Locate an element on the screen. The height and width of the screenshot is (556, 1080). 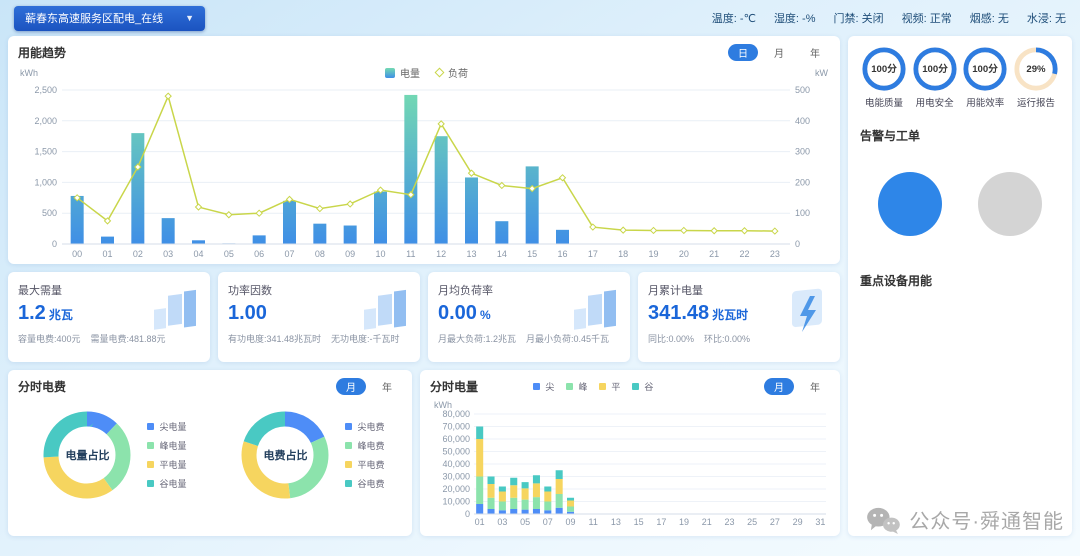
legend-label: 平电量 is located at coordinates (173, 465).